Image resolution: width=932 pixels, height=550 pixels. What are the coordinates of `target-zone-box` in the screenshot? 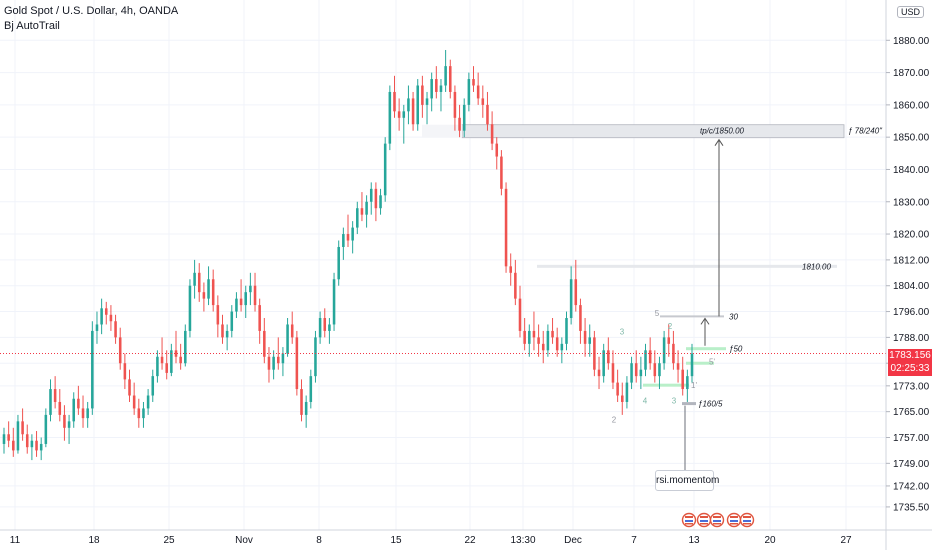 It's located at (653, 131).